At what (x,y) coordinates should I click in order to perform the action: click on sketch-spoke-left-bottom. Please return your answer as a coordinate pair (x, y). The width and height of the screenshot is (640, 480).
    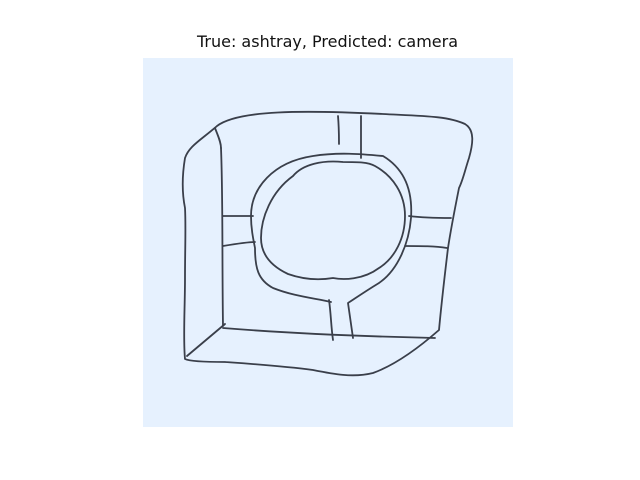
    Looking at the image, I should click on (239, 244).